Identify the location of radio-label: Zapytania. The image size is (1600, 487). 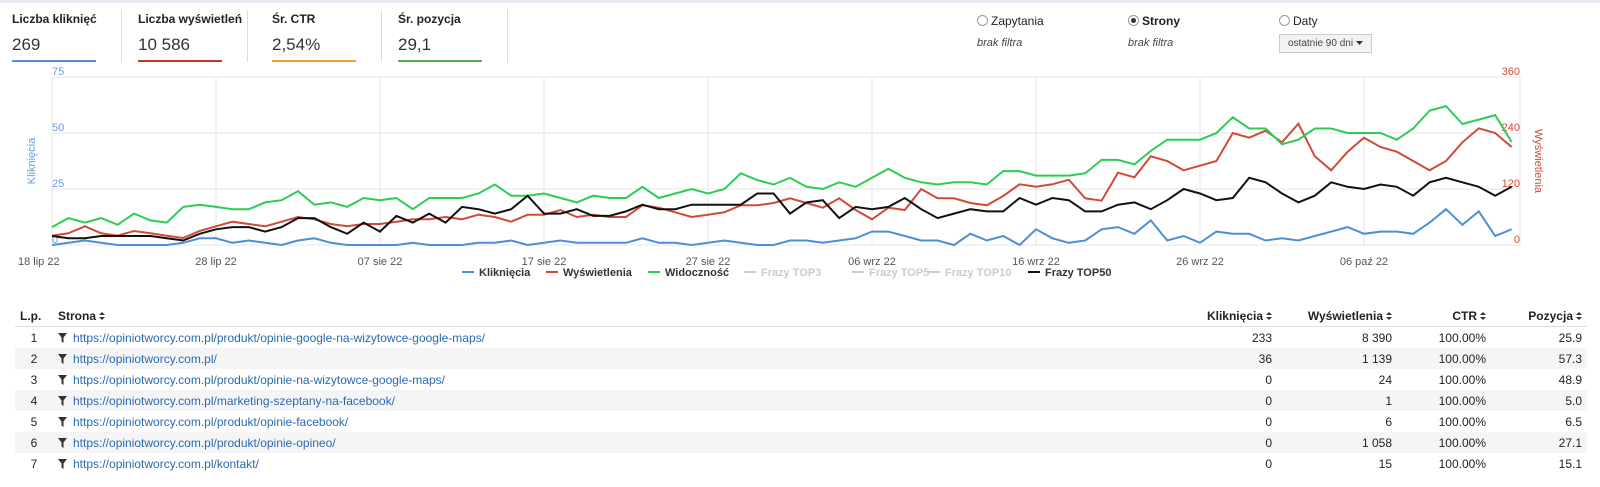
(1017, 21).